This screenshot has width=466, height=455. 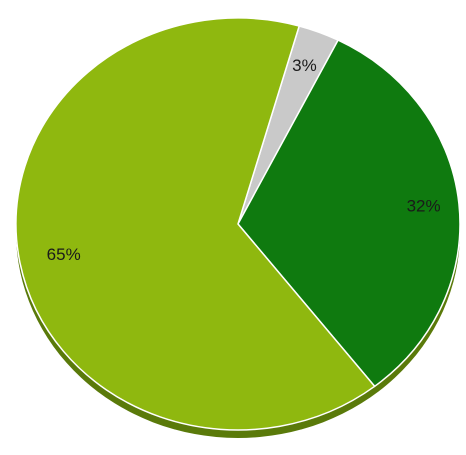 I want to click on pie-label-65pct: 65%, so click(x=64, y=254).